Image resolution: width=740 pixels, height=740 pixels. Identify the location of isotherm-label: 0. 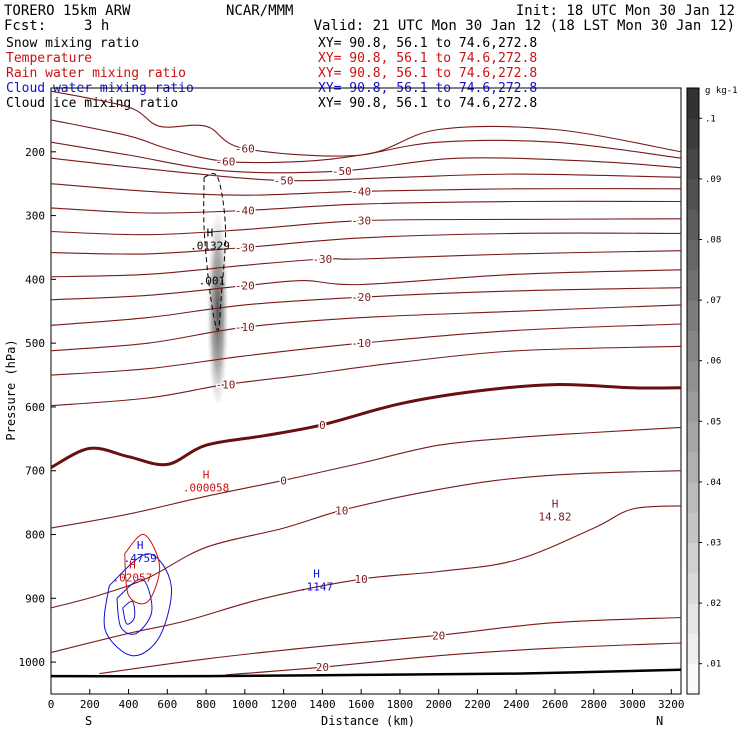
(283, 480).